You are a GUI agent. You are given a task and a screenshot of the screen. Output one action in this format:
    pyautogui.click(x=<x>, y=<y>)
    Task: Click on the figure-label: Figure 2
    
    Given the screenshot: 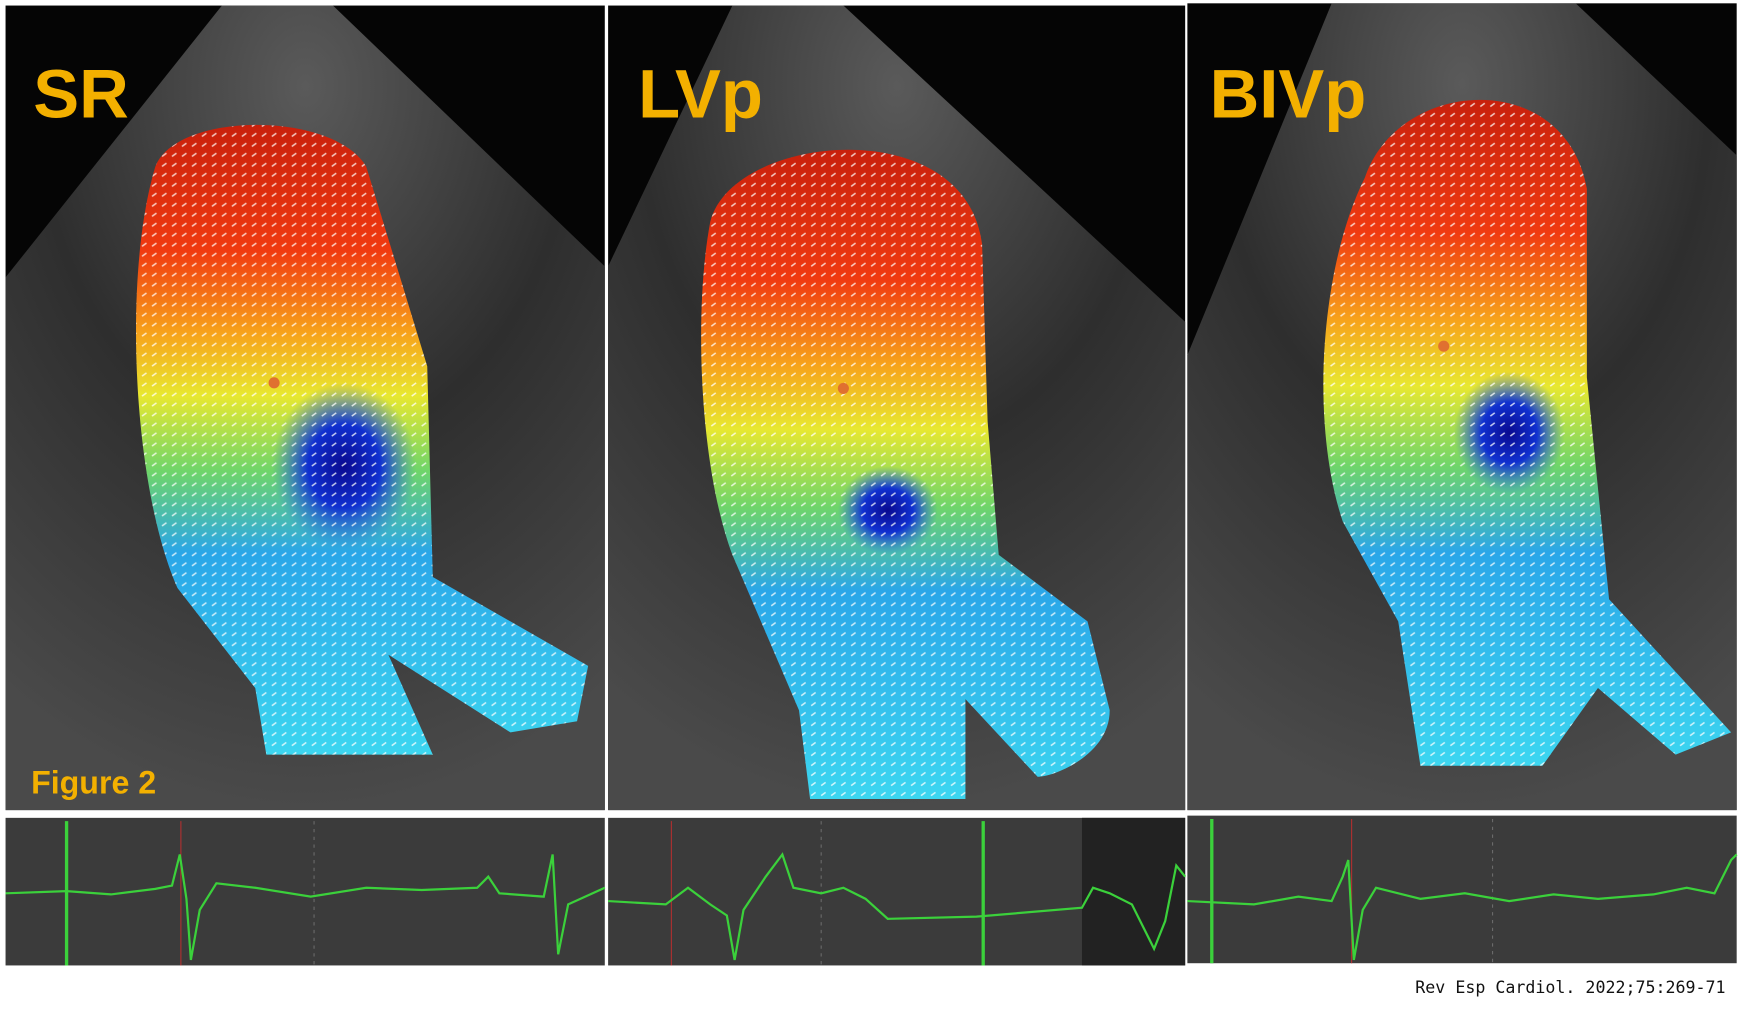 What is the action you would take?
    pyautogui.click(x=93, y=782)
    